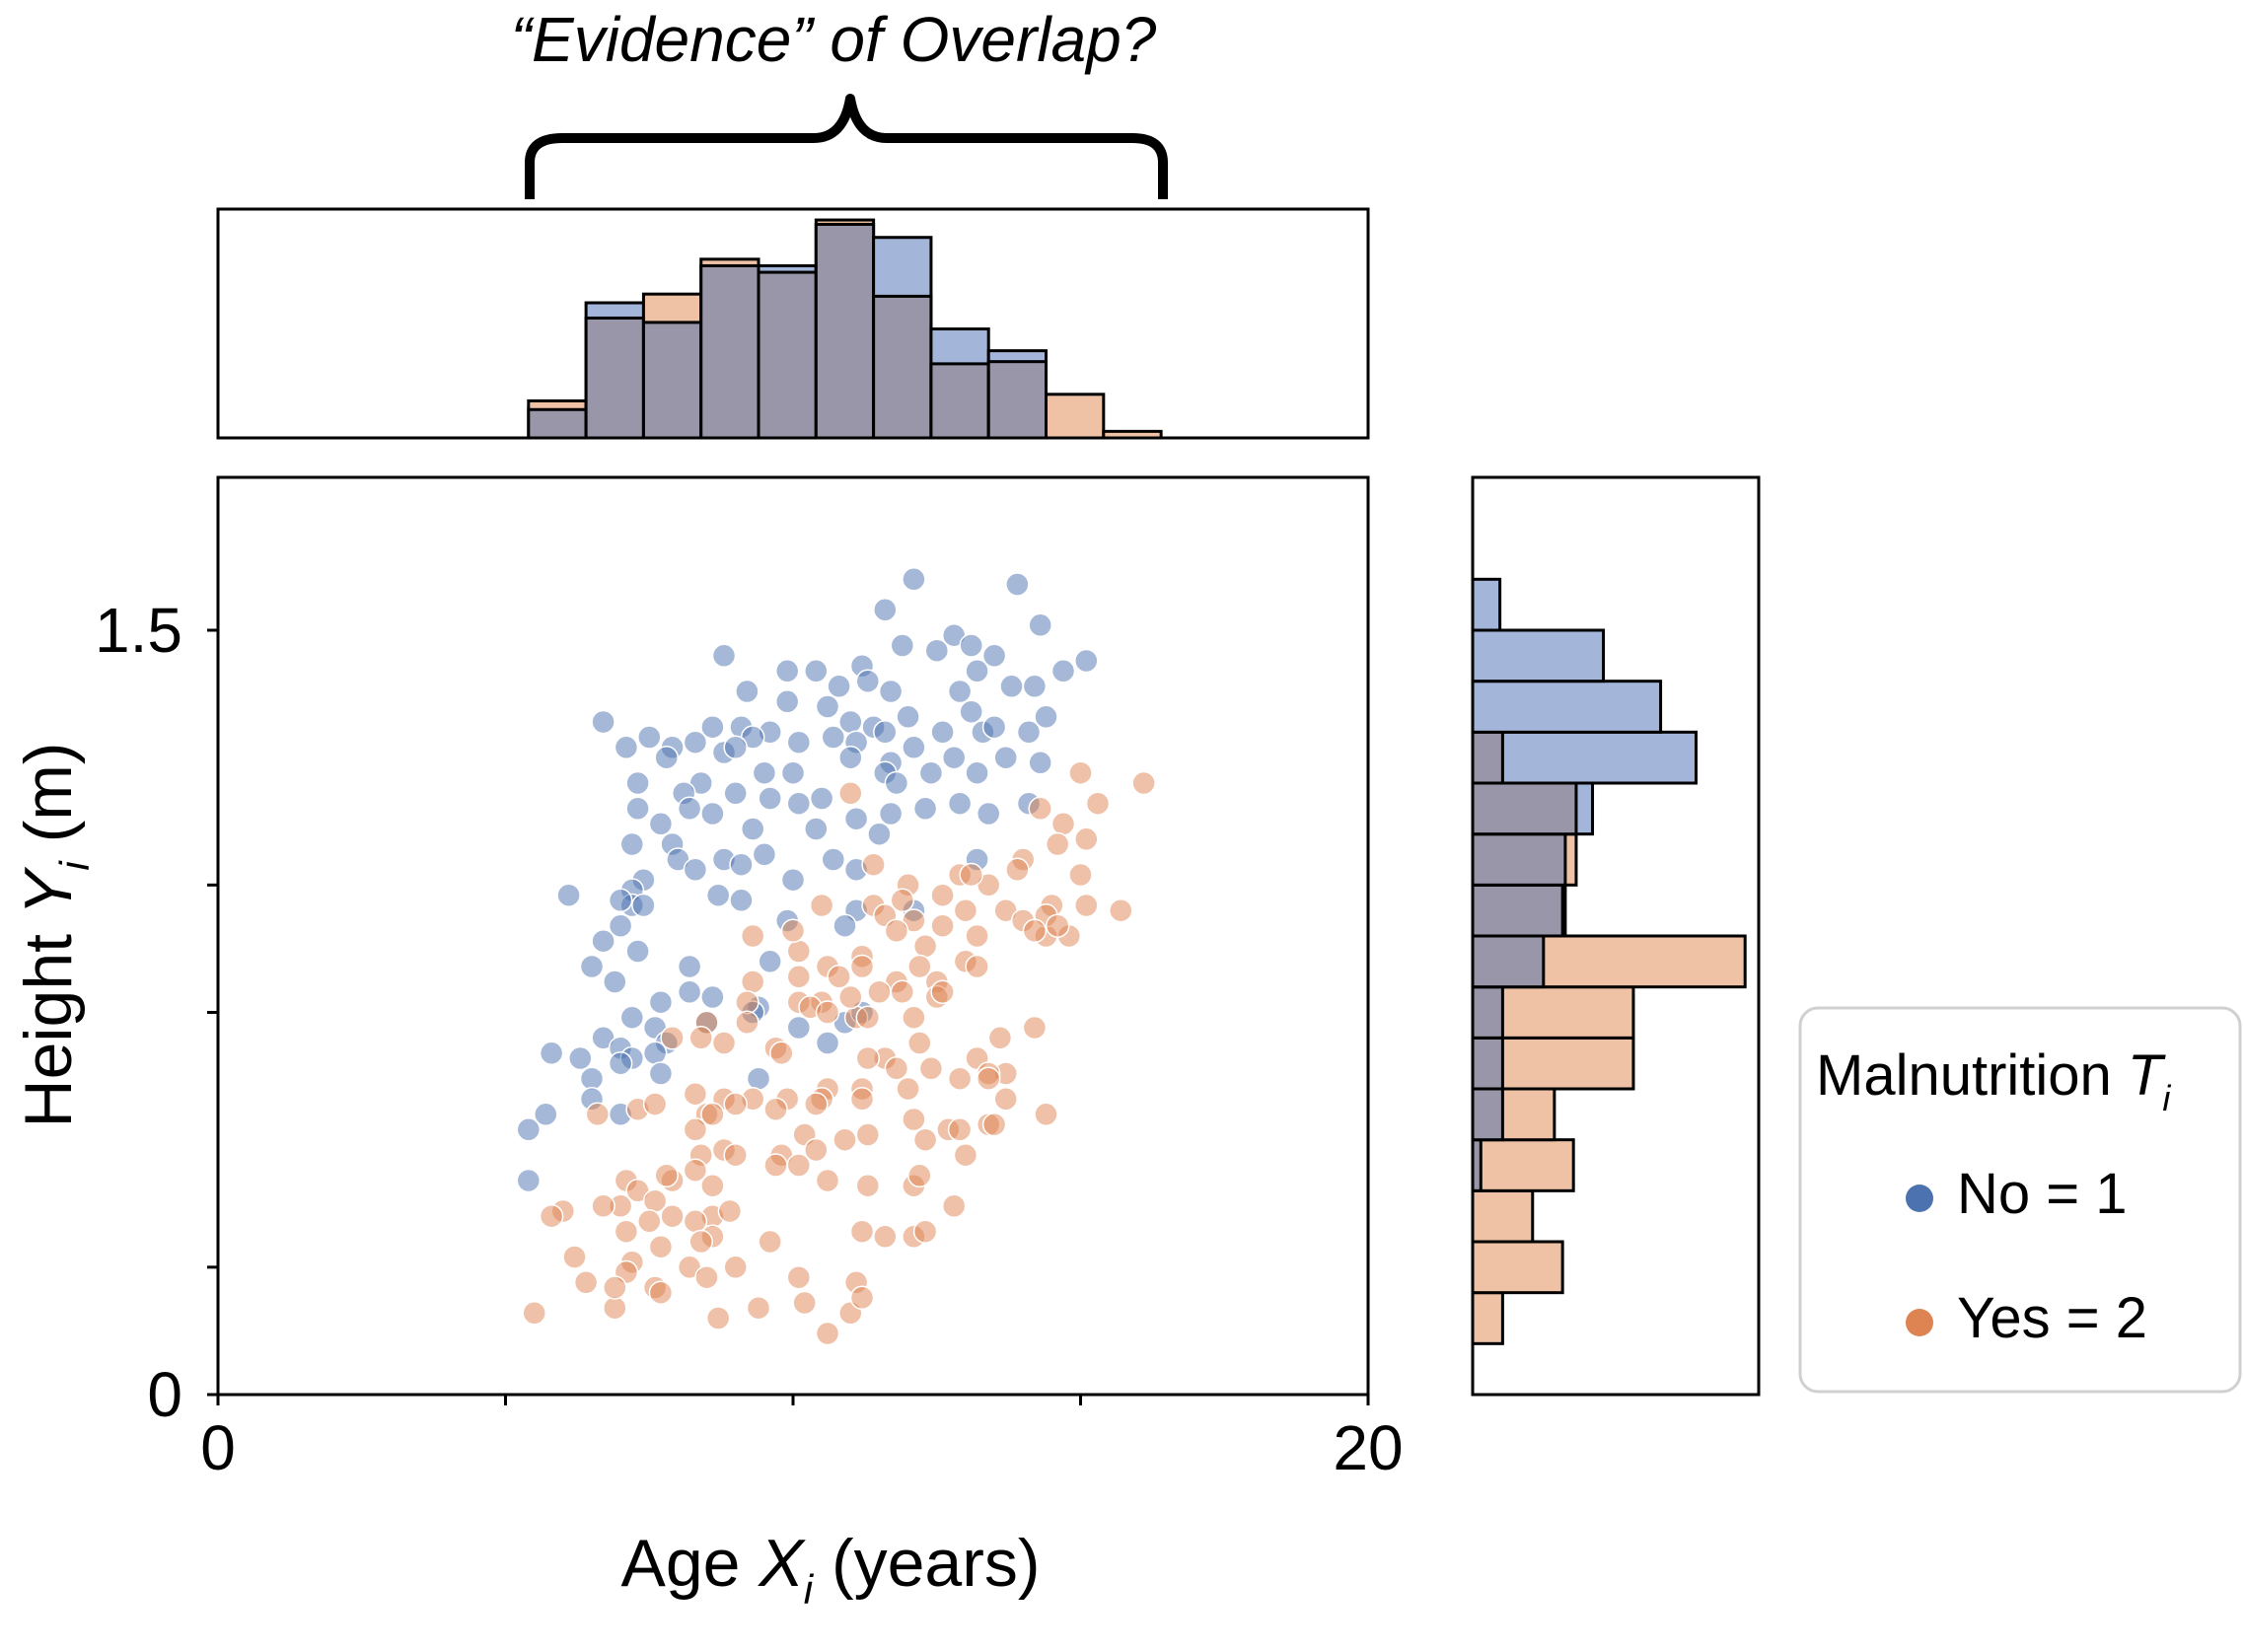  What do you see at coordinates (54, 936) in the screenshot?
I see `y-axis-label: Height Yi (m)` at bounding box center [54, 936].